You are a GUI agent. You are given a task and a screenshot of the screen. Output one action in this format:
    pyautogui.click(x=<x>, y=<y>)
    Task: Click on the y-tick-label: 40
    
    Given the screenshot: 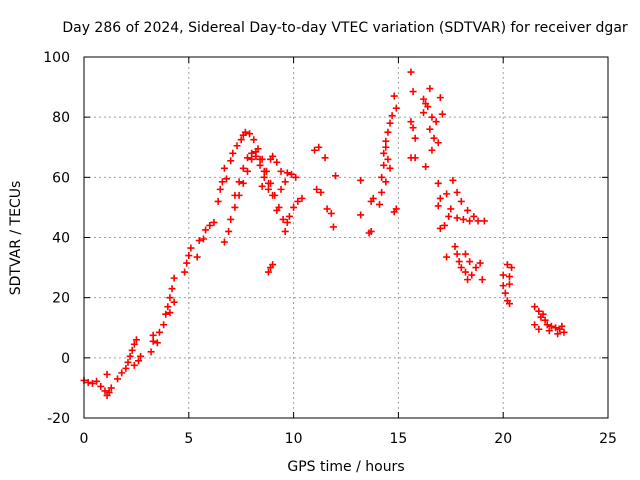 What is the action you would take?
    pyautogui.click(x=61, y=239)
    